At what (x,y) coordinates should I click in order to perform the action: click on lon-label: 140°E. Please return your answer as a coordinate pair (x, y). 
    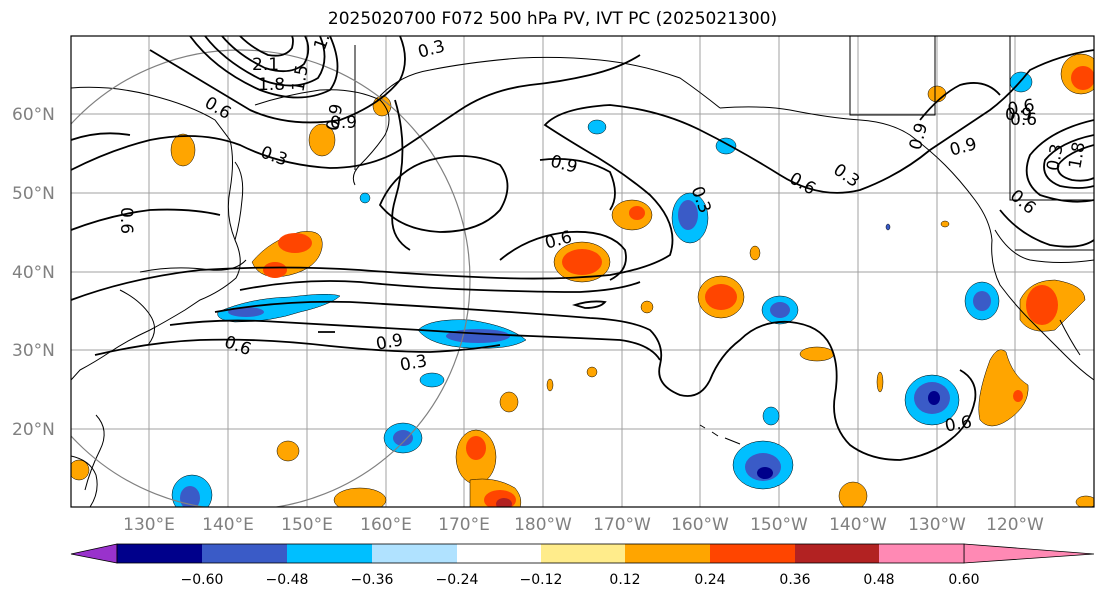
    Looking at the image, I should click on (228, 525).